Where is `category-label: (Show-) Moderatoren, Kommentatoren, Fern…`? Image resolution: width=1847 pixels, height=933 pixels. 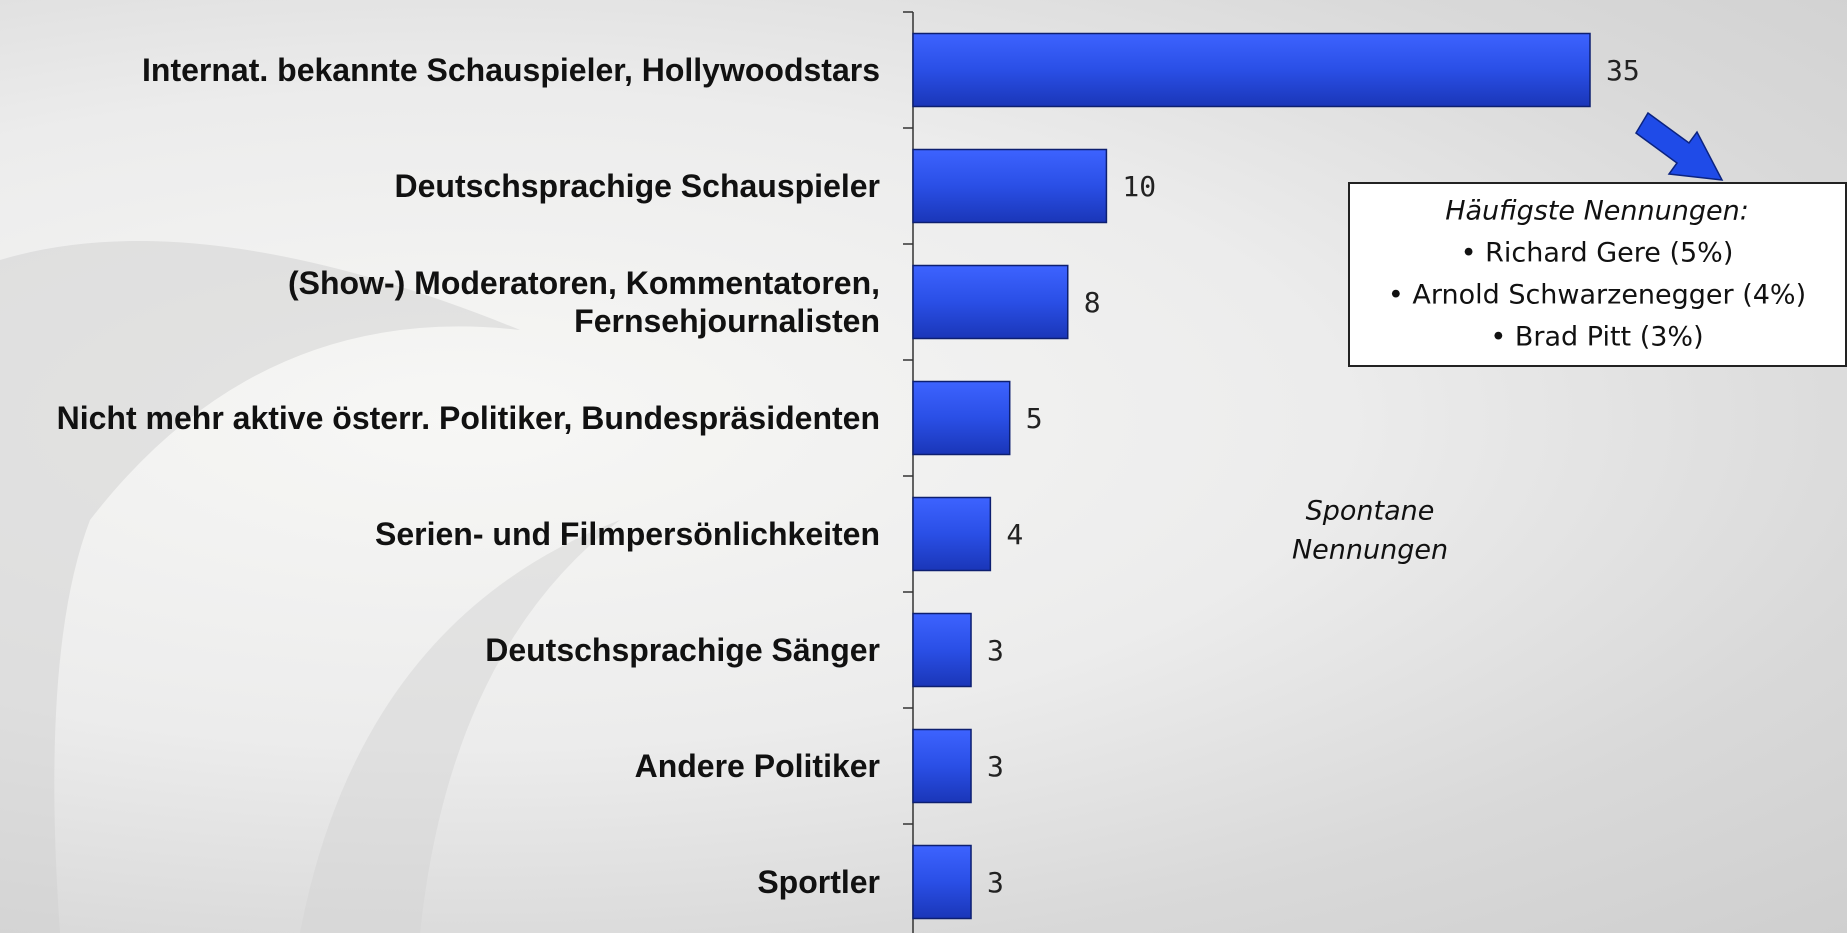
category-label: (Show-) Moderatoren, Kommentatoren, Fern… is located at coordinates (583, 302).